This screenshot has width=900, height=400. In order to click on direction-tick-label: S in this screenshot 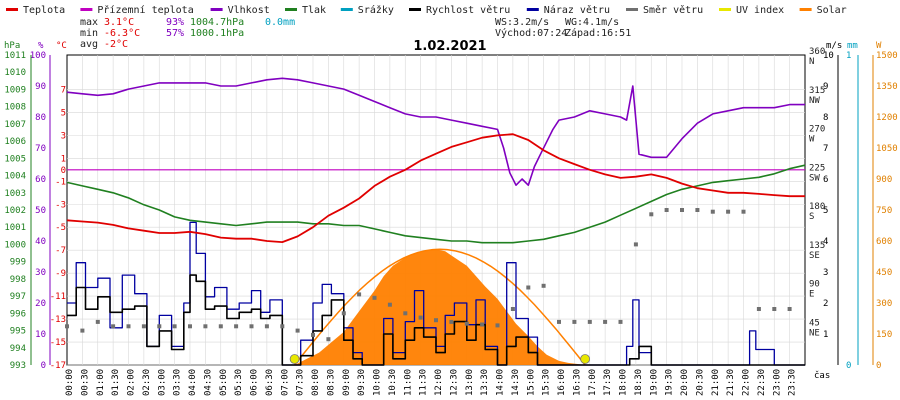, I will do `click(811, 217)`.